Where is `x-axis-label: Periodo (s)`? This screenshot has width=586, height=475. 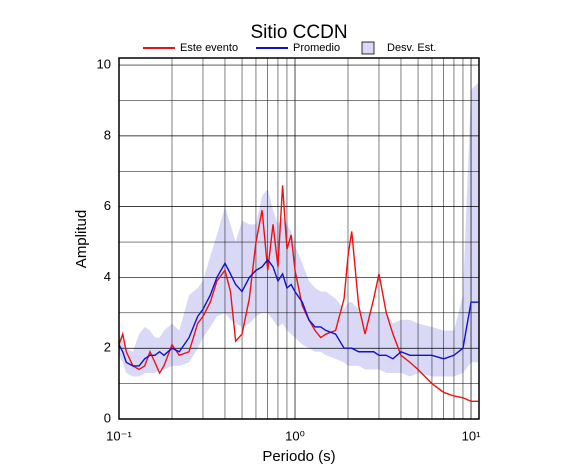 x-axis-label: Periodo (s) is located at coordinates (298, 456).